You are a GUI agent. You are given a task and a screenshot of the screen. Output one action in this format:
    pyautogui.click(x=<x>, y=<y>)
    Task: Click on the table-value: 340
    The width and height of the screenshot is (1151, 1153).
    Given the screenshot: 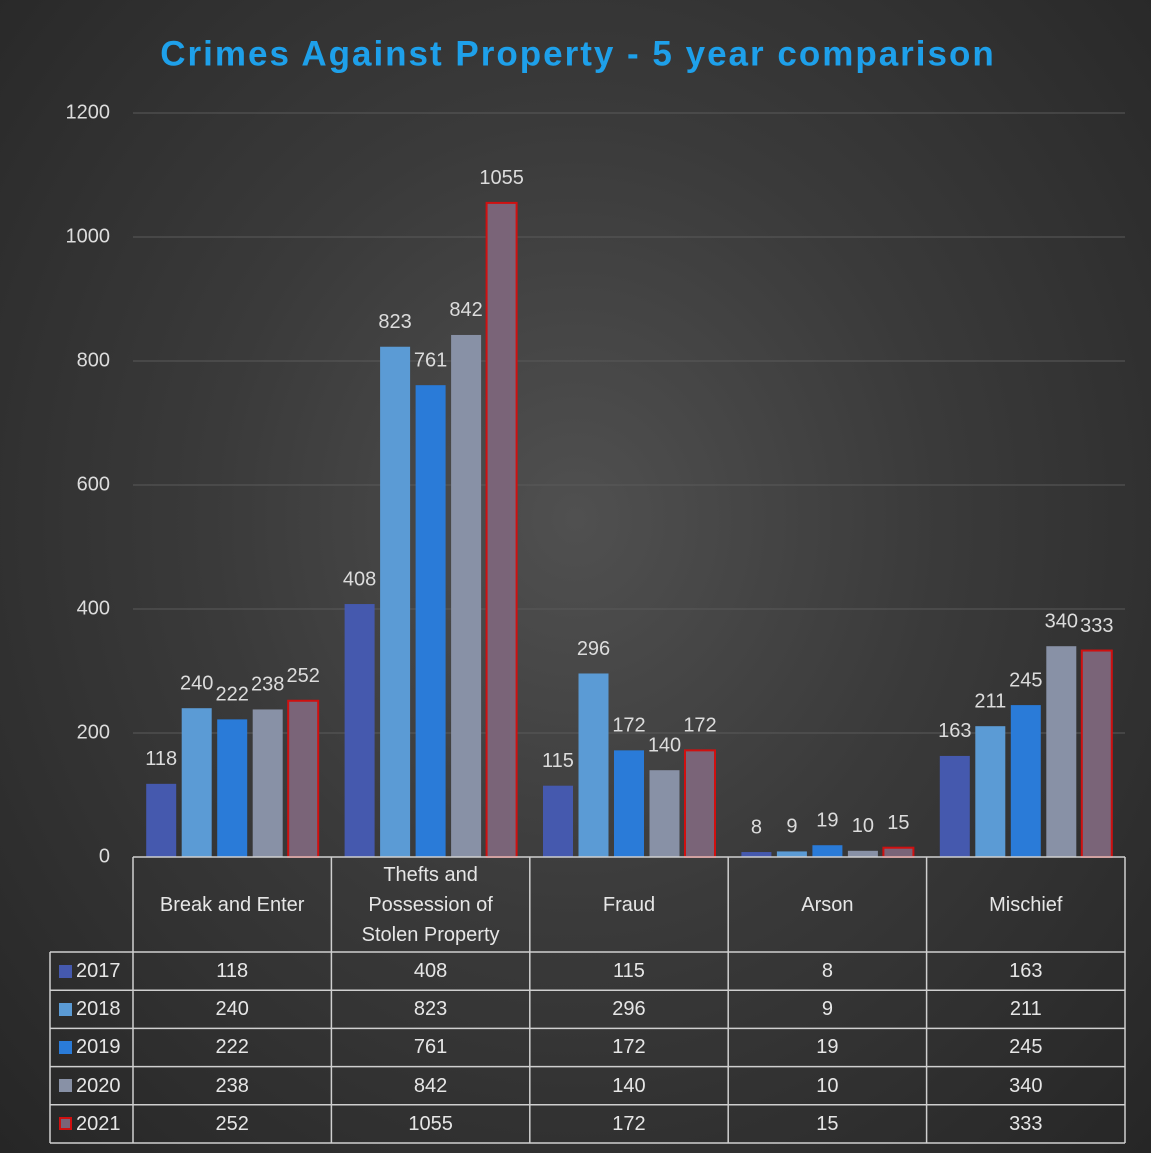 What is the action you would take?
    pyautogui.click(x=1026, y=1085)
    